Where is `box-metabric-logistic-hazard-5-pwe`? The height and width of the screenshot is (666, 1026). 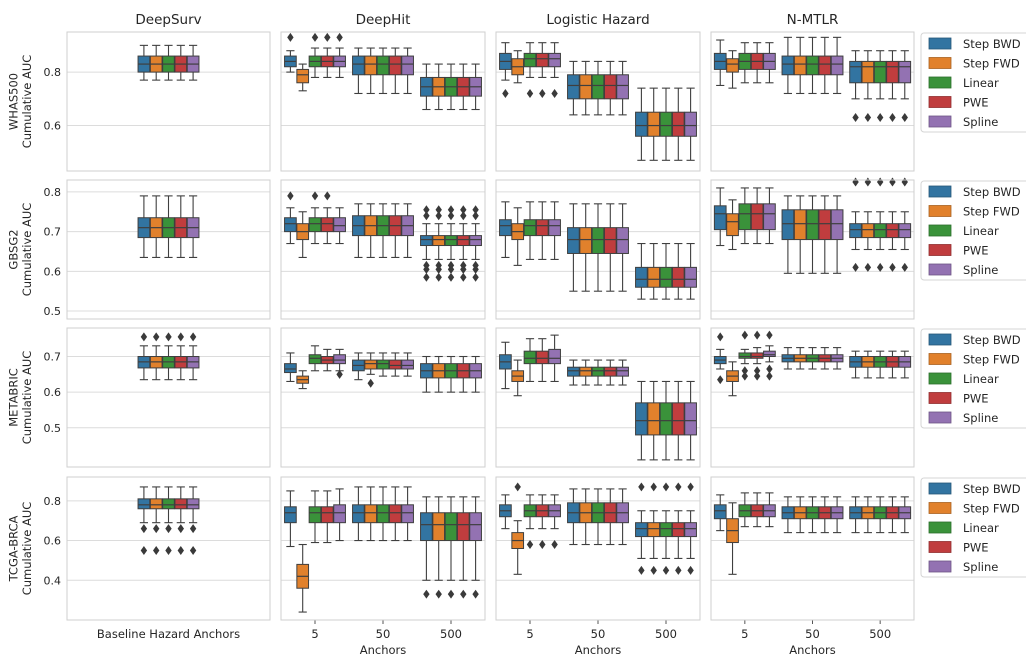 box-metabric-logistic-hazard-5-pwe is located at coordinates (542, 357).